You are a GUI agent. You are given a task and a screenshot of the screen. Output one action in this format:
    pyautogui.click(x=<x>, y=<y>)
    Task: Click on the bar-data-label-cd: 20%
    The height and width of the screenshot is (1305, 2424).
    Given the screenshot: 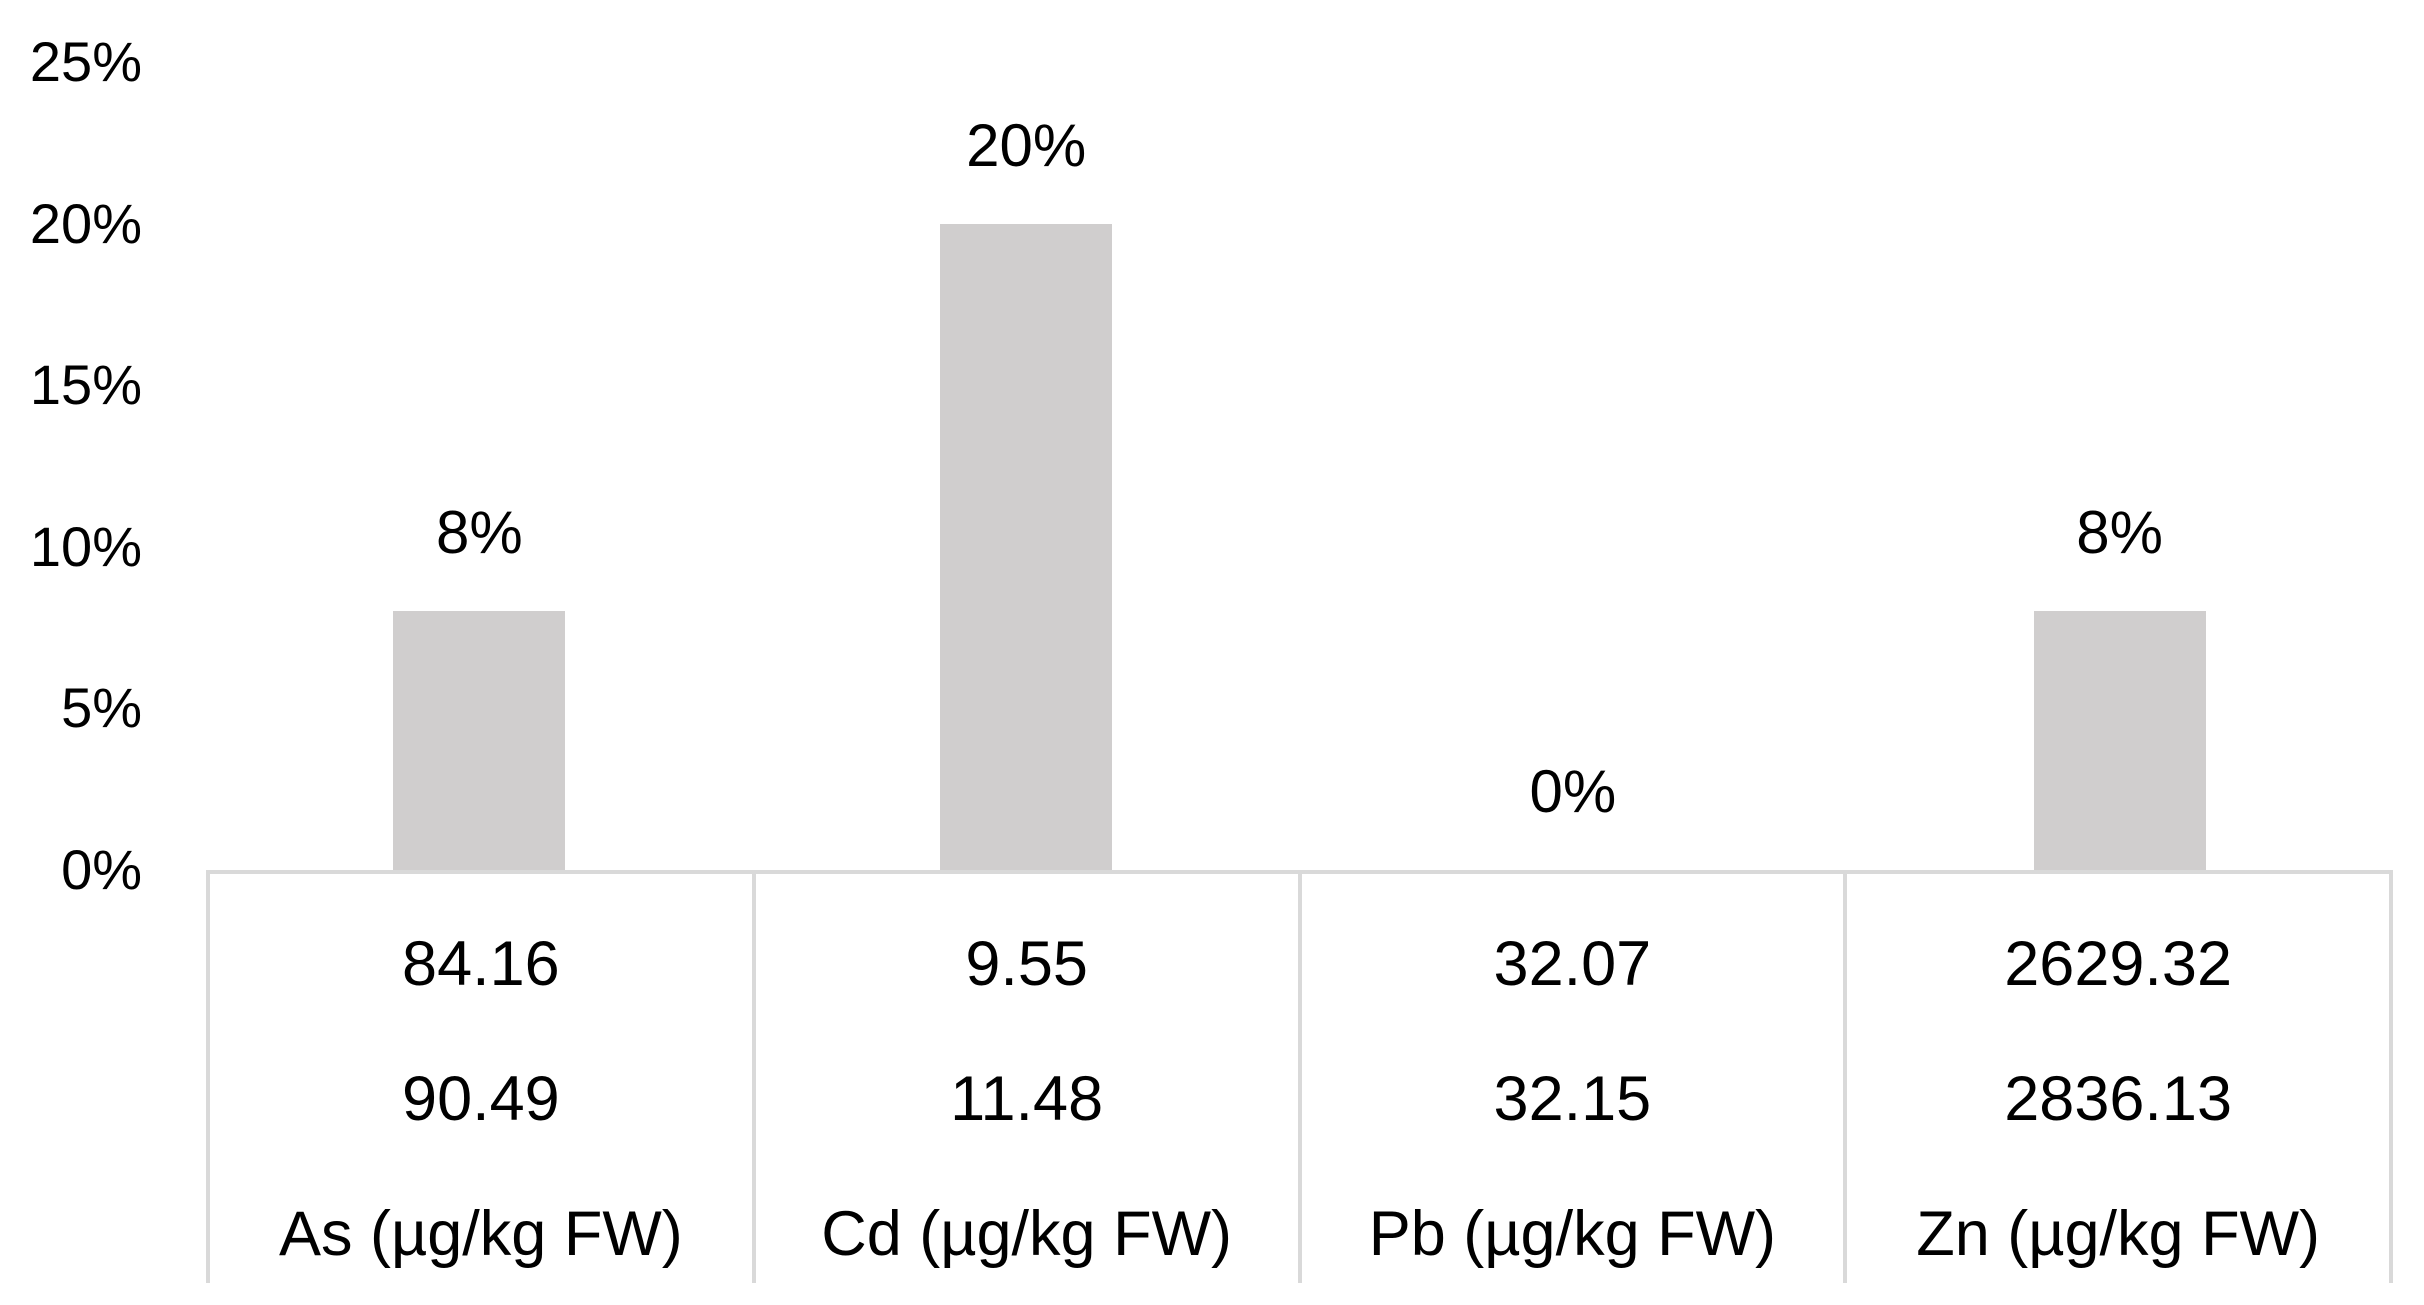 What is the action you would take?
    pyautogui.click(x=1026, y=145)
    